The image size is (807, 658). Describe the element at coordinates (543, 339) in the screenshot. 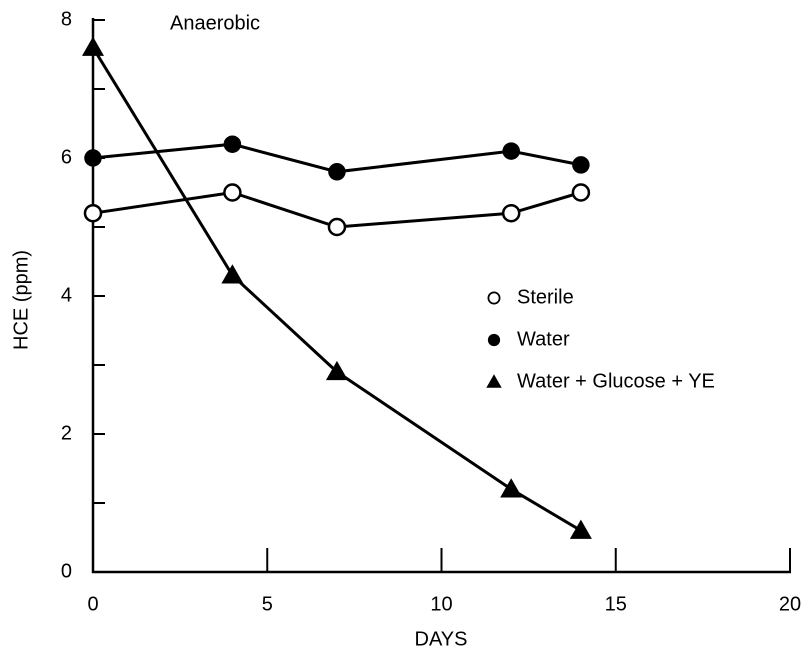

I see `legend-label: Water` at that location.